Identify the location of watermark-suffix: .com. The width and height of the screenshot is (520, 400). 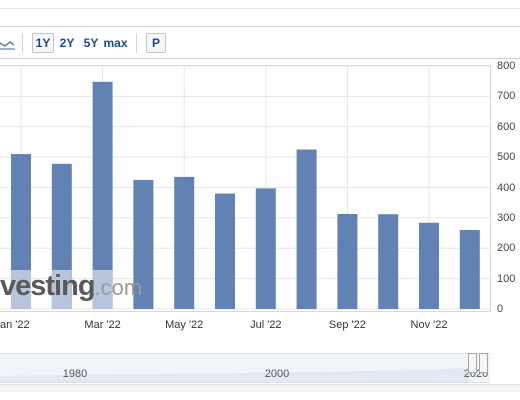
(118, 287).